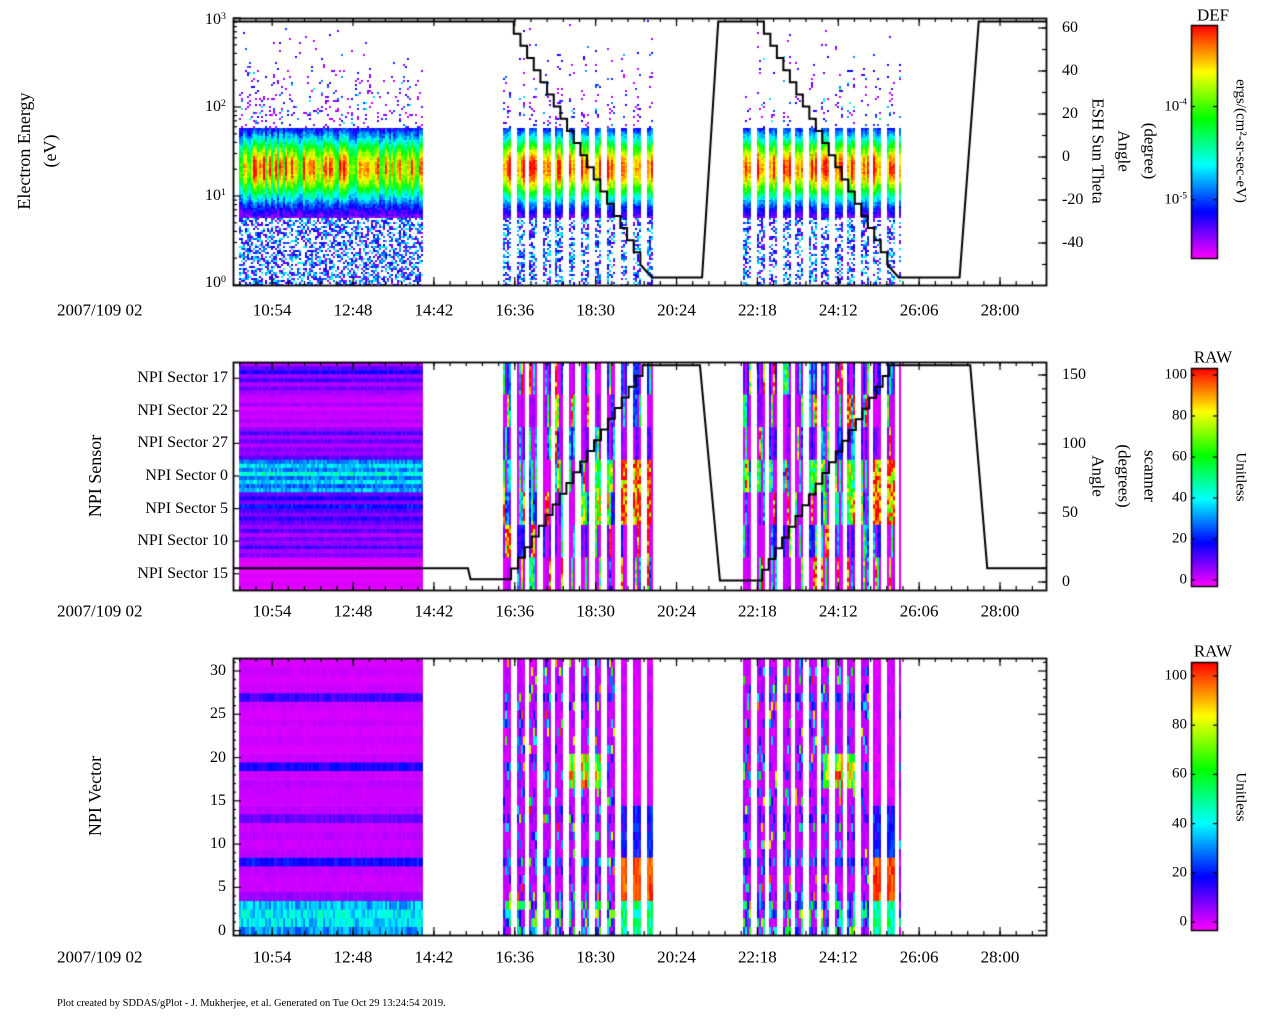 The height and width of the screenshot is (1024, 1280). I want to click on cb3-unit-label: Unitless, so click(1240, 797).